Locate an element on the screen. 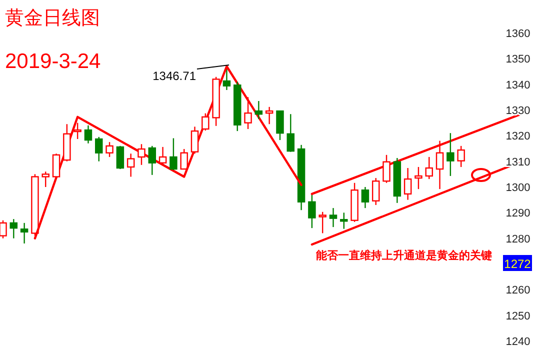  y-tick-label: 1280 is located at coordinates (518, 239).